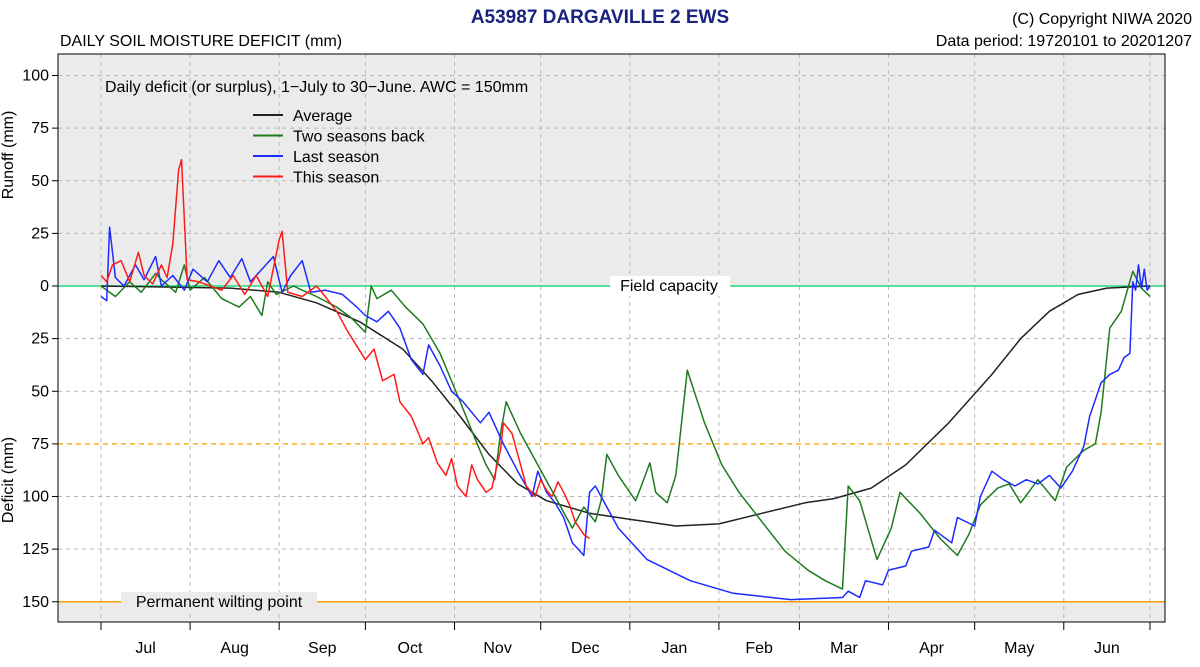 This screenshot has width=1200, height=667. Describe the element at coordinates (8, 480) in the screenshot. I see `deficit-axis-label: Deficit (mm)` at that location.